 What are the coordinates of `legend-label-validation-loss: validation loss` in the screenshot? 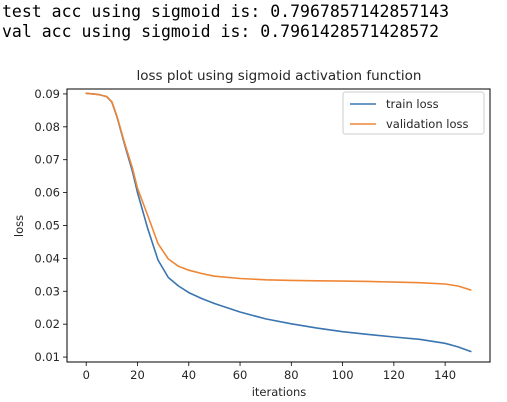 It's located at (427, 124).